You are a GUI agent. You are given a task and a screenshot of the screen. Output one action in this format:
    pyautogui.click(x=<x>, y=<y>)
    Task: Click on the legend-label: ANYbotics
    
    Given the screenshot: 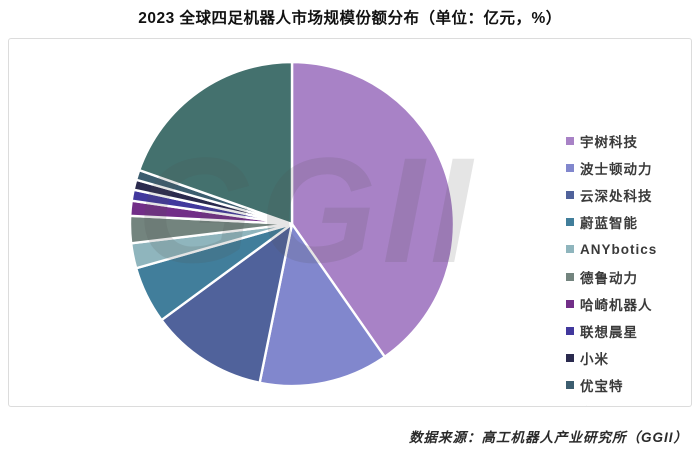 What is the action you would take?
    pyautogui.click(x=619, y=249)
    